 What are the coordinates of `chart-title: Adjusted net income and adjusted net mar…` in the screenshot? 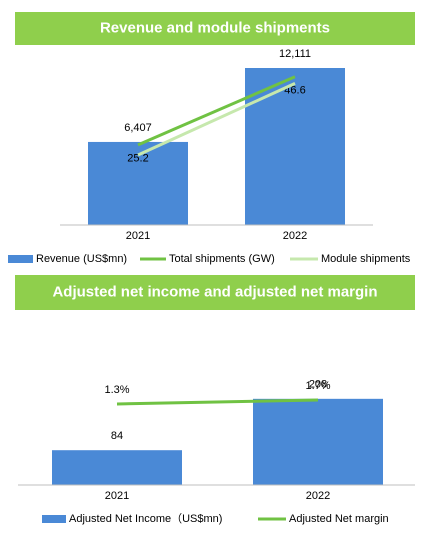 It's located at (214, 291).